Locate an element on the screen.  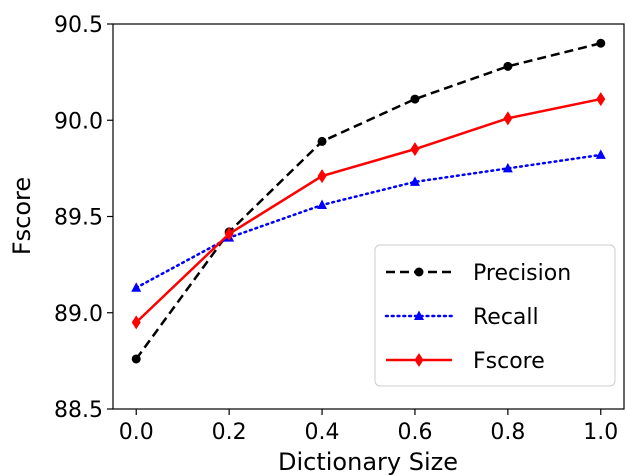
legend-label-fscore: Fscore is located at coordinates (509, 361).